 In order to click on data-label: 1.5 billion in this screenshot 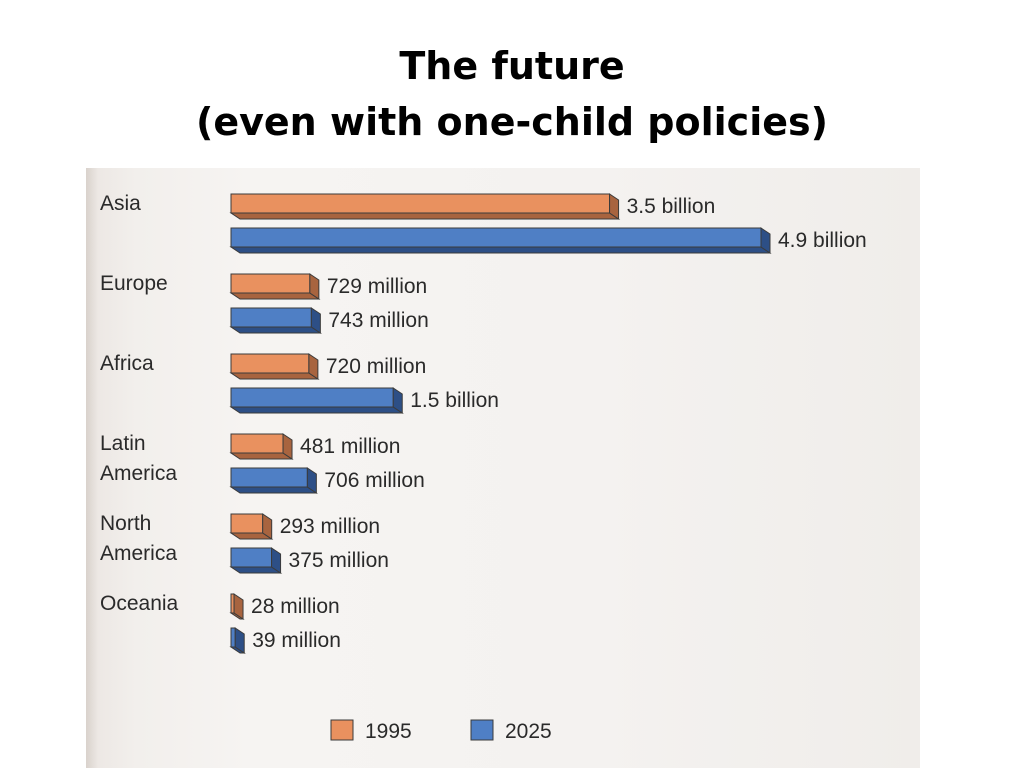, I will do `click(454, 400)`.